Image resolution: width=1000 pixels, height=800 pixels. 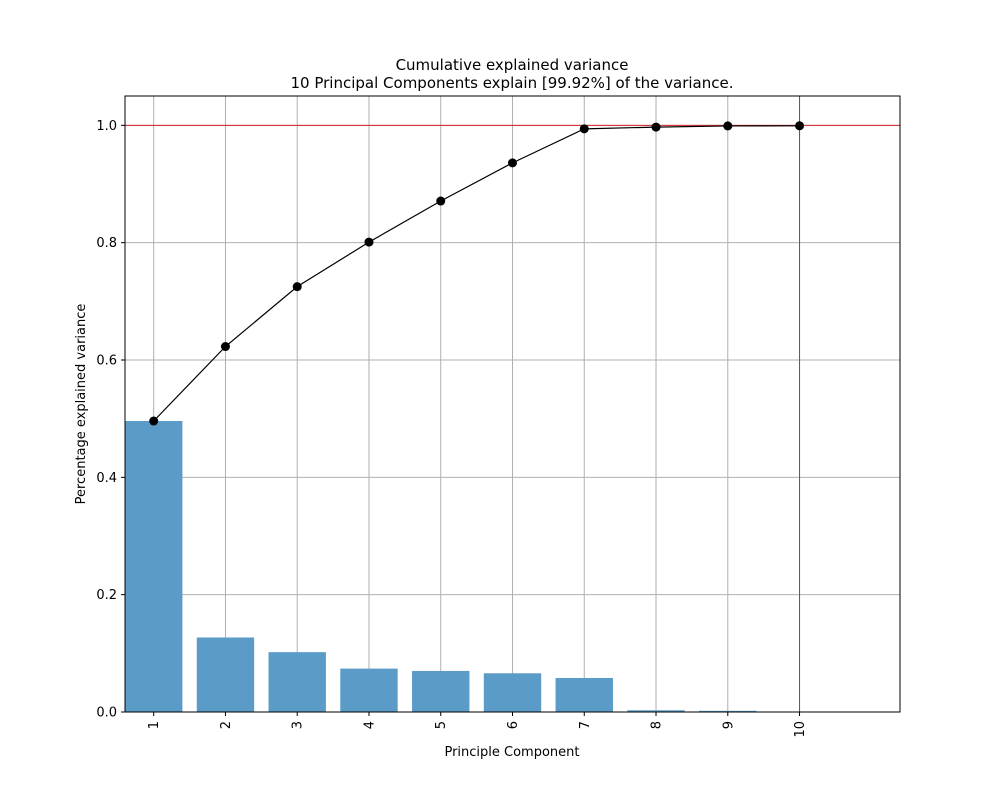 What do you see at coordinates (512, 65) in the screenshot?
I see `chart-title: Cumulative explained variance` at bounding box center [512, 65].